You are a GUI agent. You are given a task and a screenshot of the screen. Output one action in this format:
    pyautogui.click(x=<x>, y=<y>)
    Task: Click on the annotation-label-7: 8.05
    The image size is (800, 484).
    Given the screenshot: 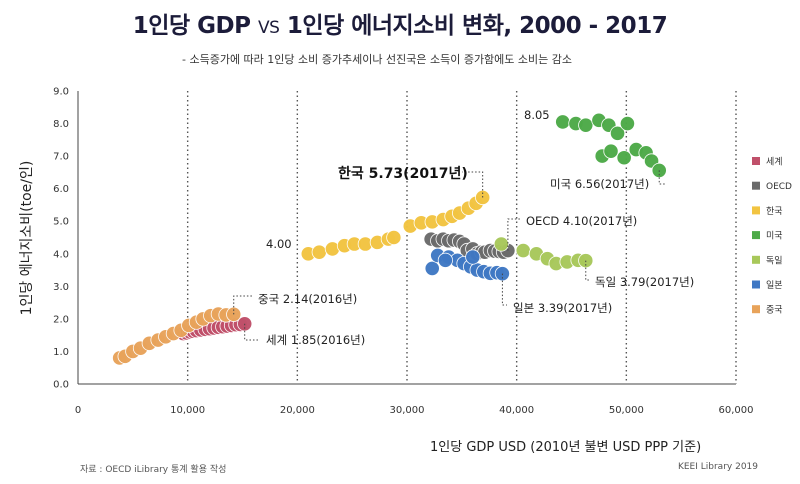 What is the action you would take?
    pyautogui.click(x=537, y=115)
    